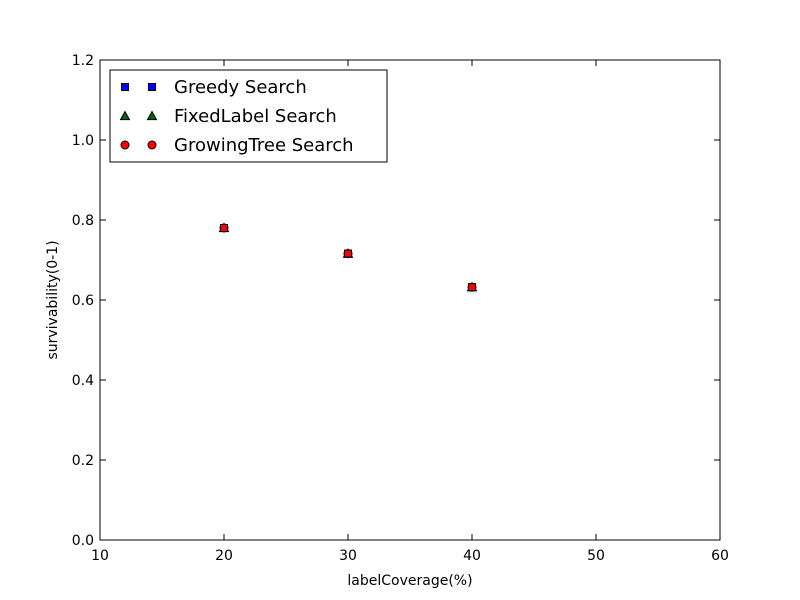 The height and width of the screenshot is (600, 800). Describe the element at coordinates (348, 556) in the screenshot. I see `x-tick-label: 30` at that location.